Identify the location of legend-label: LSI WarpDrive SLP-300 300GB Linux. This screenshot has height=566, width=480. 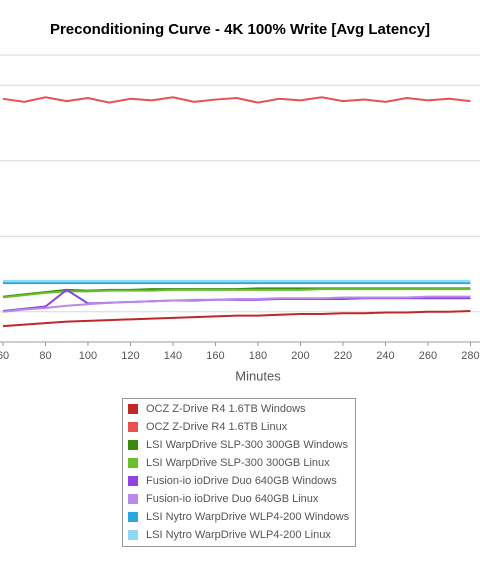
(238, 463).